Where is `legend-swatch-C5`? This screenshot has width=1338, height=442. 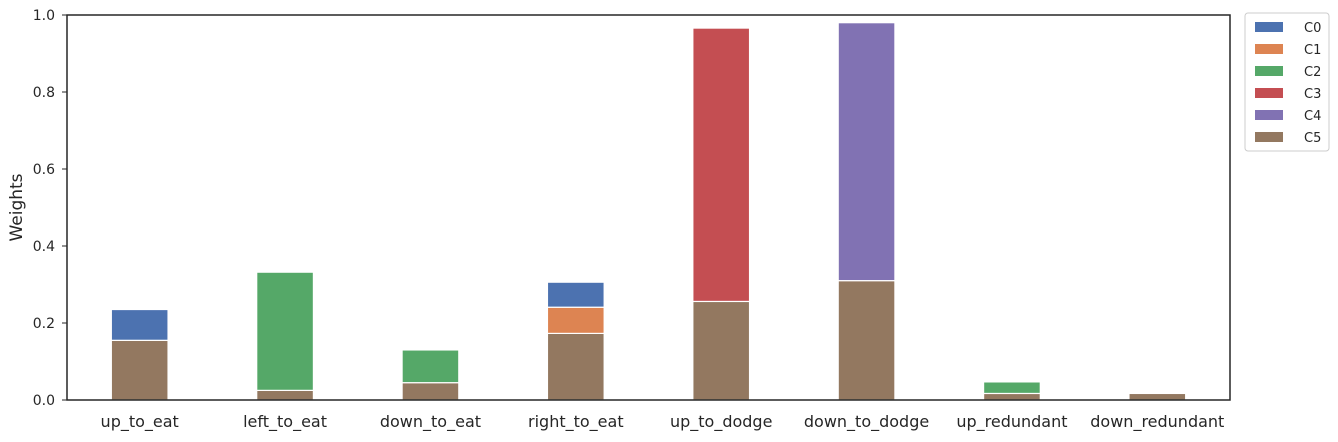 legend-swatch-C5 is located at coordinates (1269, 137).